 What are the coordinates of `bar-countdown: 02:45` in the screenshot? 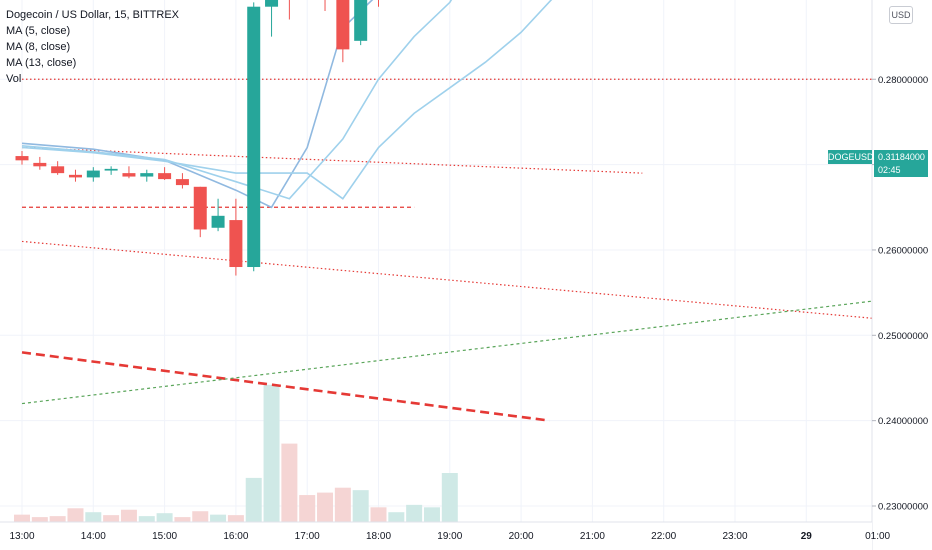 It's located at (889, 170).